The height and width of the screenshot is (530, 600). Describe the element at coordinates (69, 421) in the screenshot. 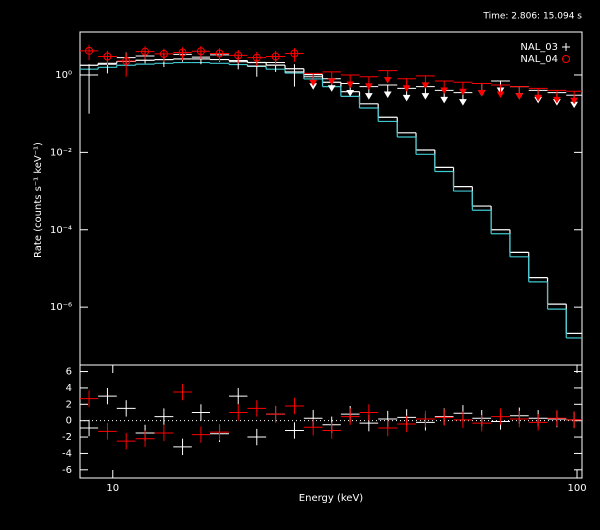

I see `y-tick-label: 0` at that location.